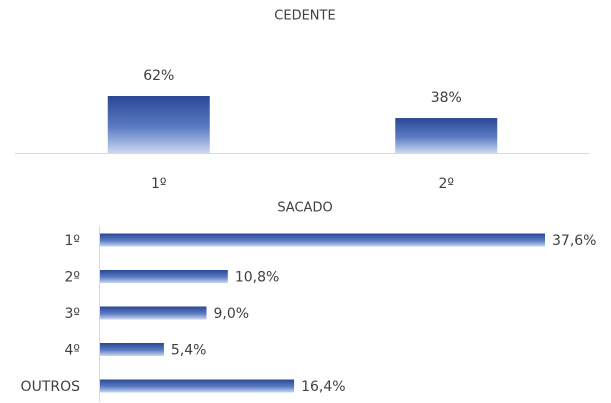 The width and height of the screenshot is (611, 403). What do you see at coordinates (257, 278) in the screenshot?
I see `value-label: 10,8%` at bounding box center [257, 278].